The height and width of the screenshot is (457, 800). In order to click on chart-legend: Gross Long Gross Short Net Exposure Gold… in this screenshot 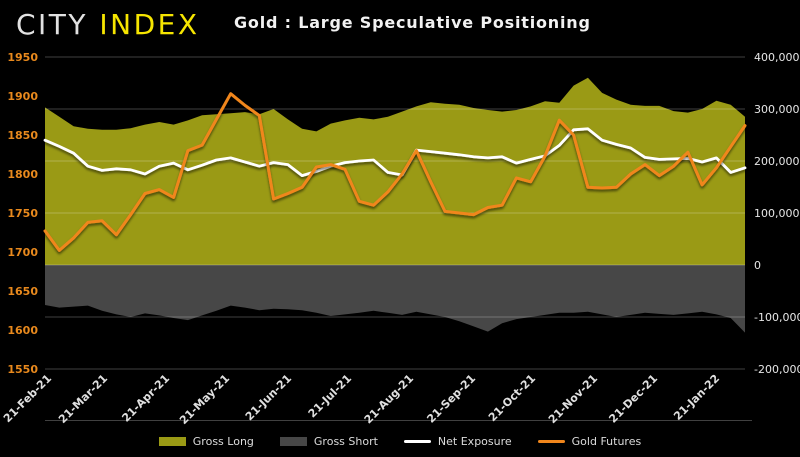, I will do `click(400, 441)`.